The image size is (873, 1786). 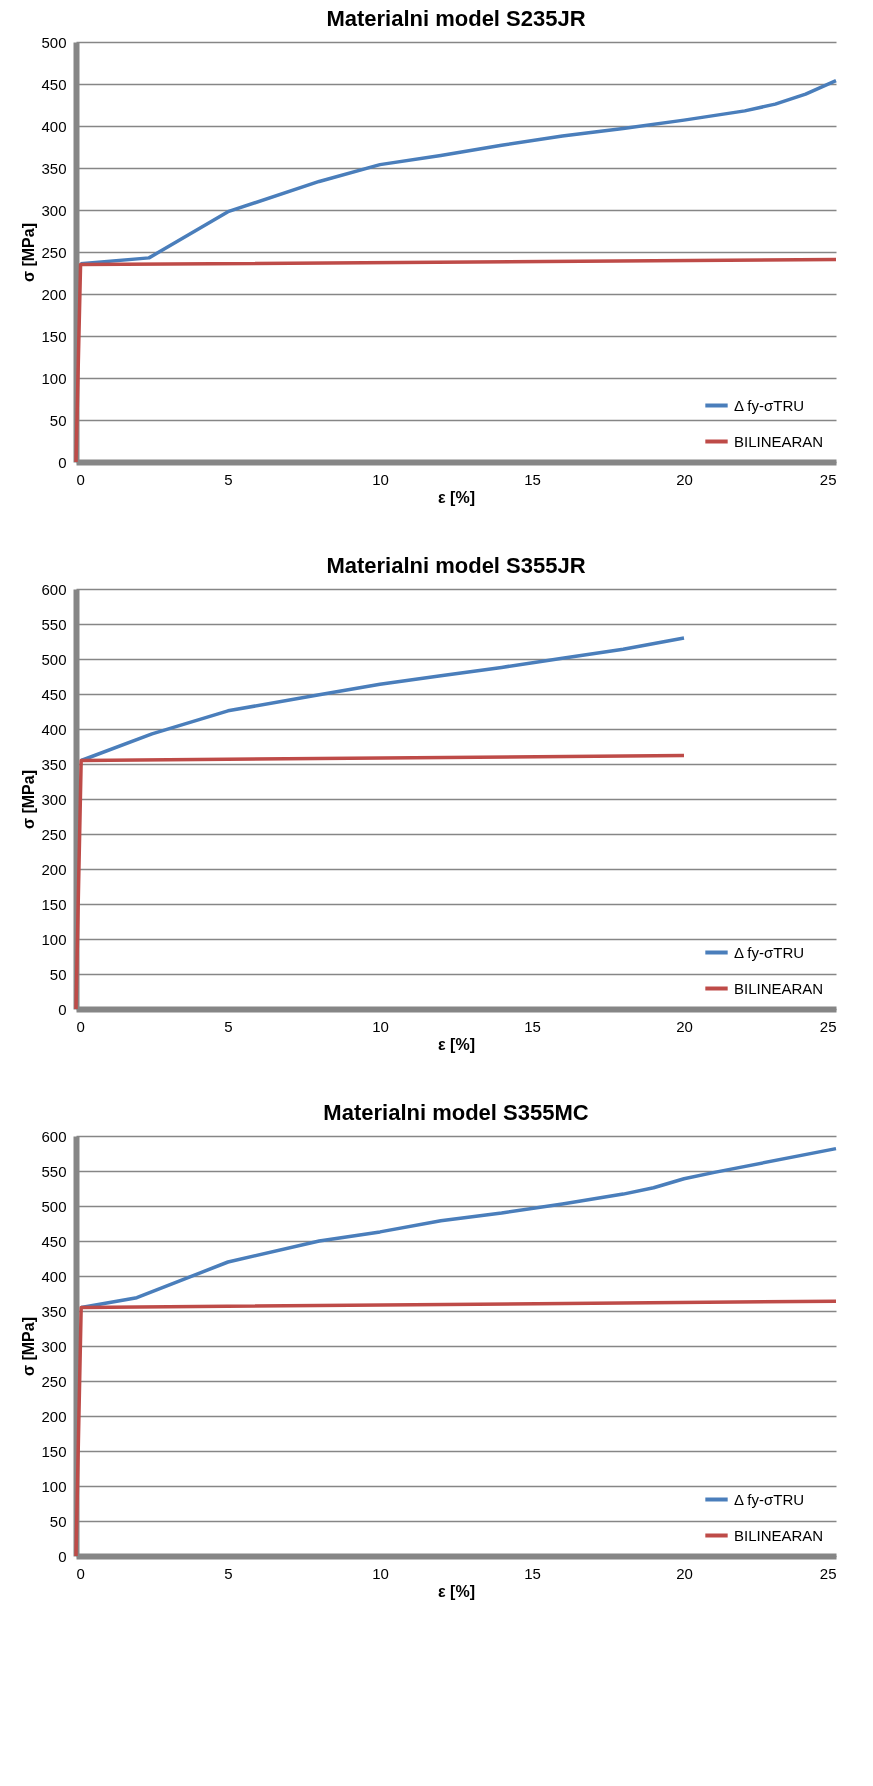 What do you see at coordinates (458, 172) in the screenshot?
I see `line-series` at bounding box center [458, 172].